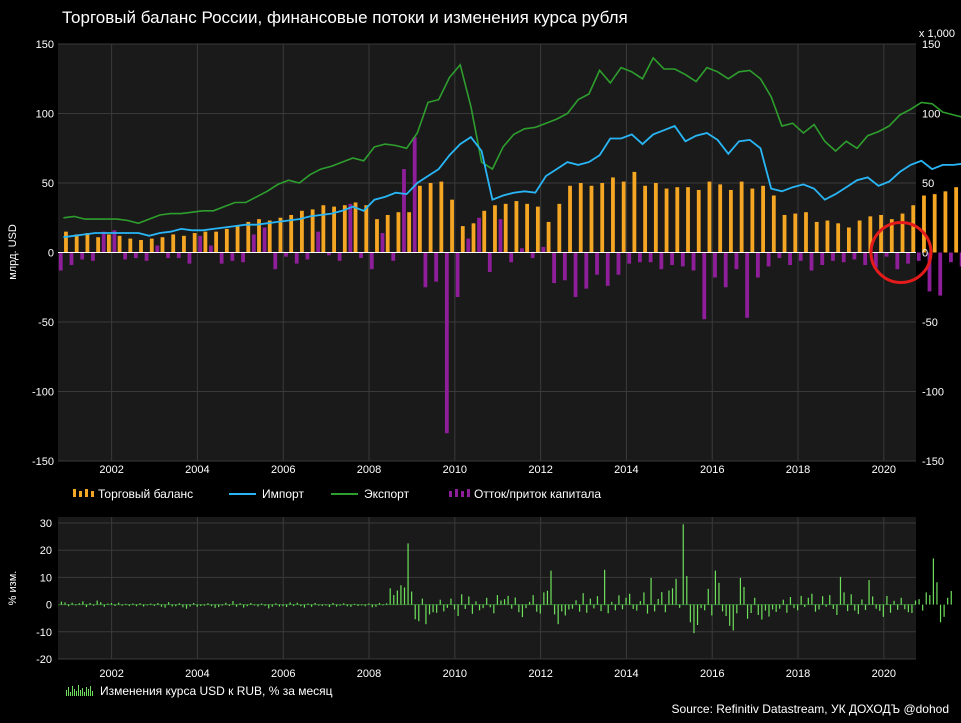 The width and height of the screenshot is (961, 723). Describe the element at coordinates (13, 588) in the screenshot. I see `bottom-y-axis-label: % изм.` at that location.